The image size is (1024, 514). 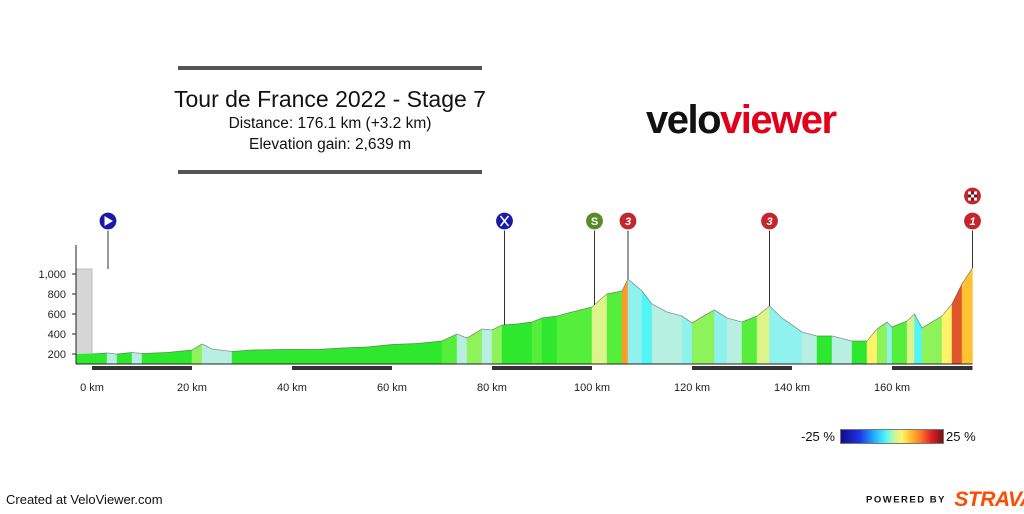 I want to click on title-rule-bottom, so click(x=330, y=172).